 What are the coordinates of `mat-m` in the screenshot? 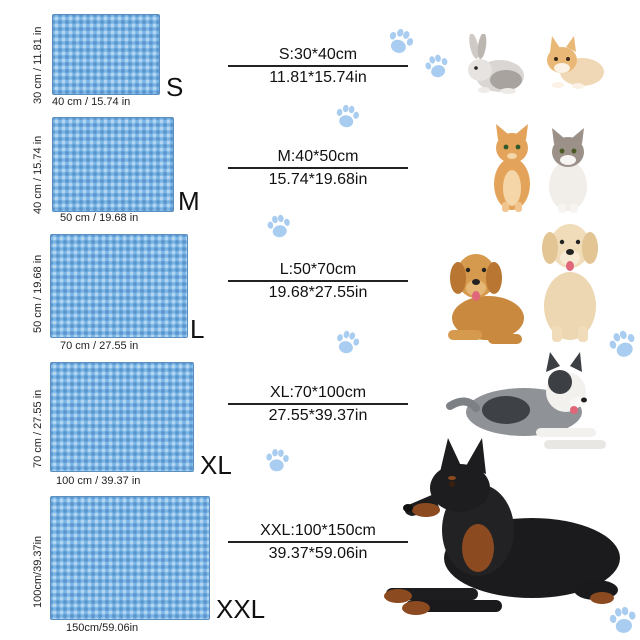 It's located at (113, 164).